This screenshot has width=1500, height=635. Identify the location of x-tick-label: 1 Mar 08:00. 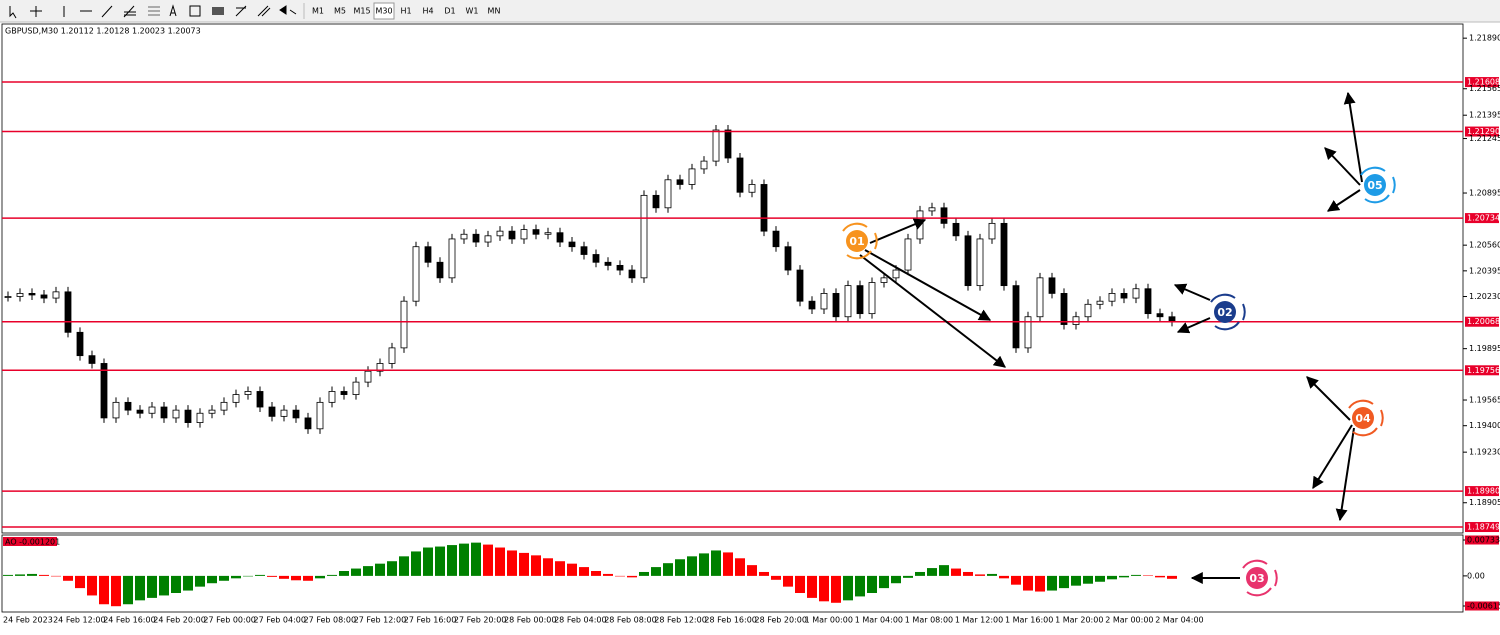
(929, 620).